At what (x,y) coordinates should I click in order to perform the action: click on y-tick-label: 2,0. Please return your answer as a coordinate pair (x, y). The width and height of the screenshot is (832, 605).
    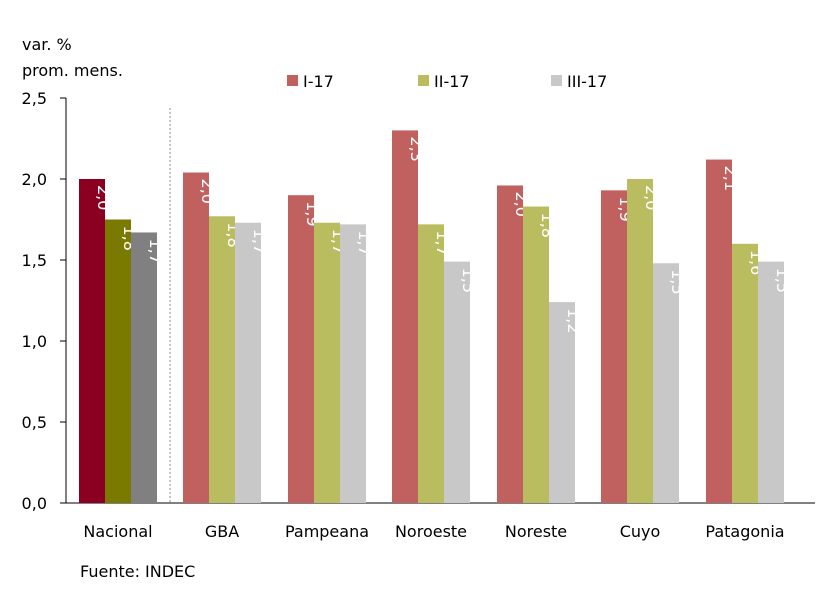
    Looking at the image, I should click on (34, 179).